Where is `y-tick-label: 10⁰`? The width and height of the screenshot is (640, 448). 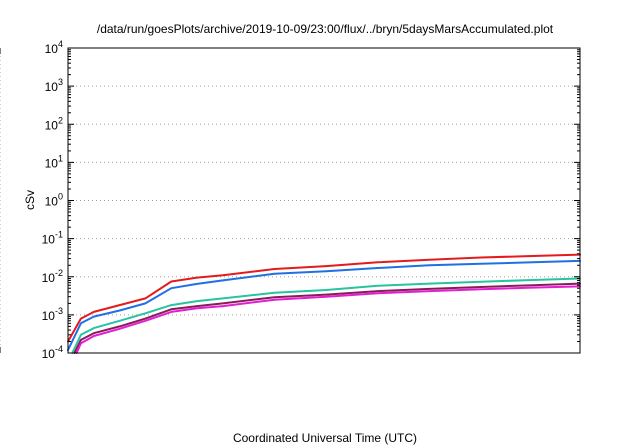 y-tick-label: 10⁰ is located at coordinates (54, 200).